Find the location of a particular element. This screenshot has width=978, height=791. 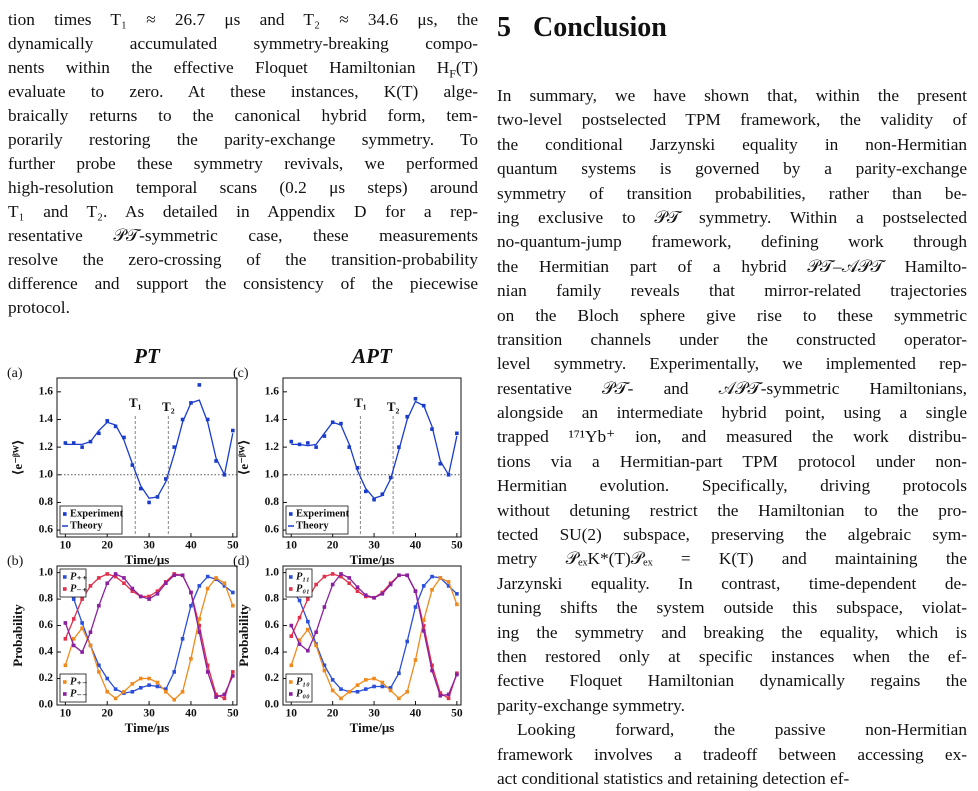

y-tick-label: 0.6 is located at coordinates (272, 625).